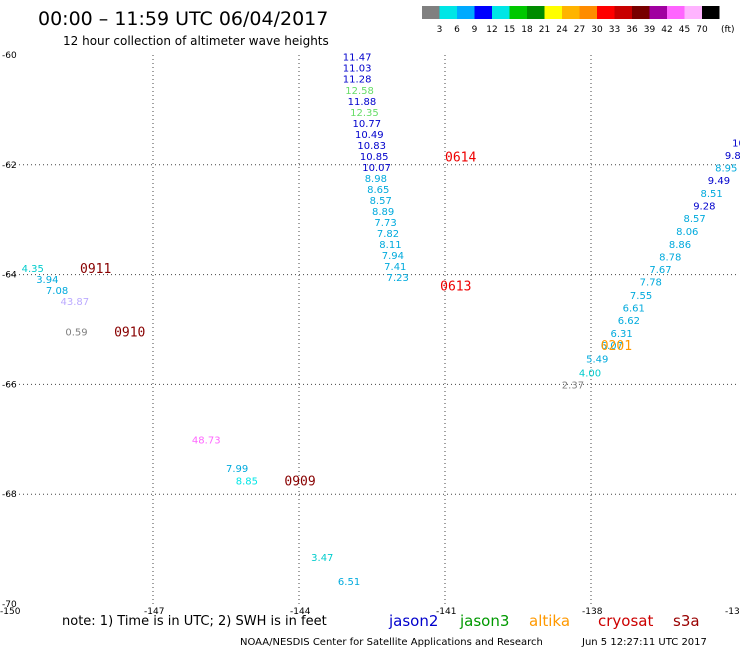  I want to click on swh-label: 6.07, so click(612, 346).